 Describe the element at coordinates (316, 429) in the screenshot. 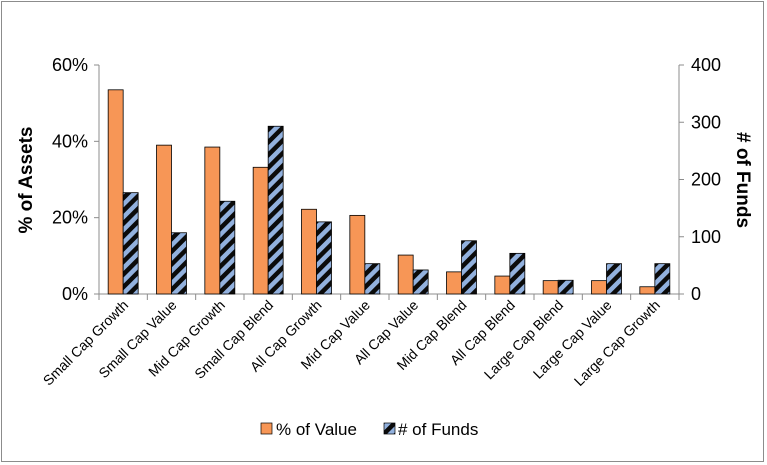

I see `legend-label-value: % of Value` at that location.